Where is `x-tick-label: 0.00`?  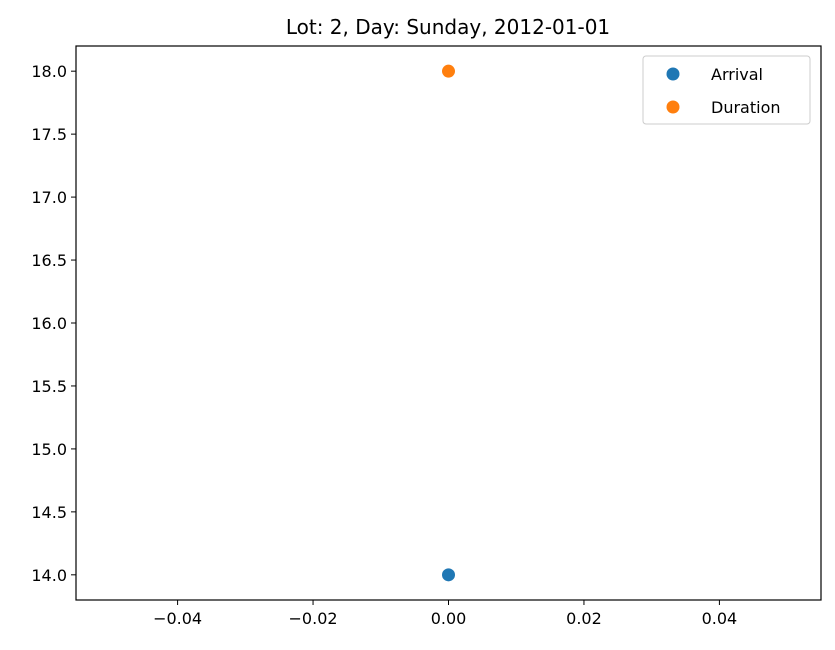
x-tick-label: 0.00 is located at coordinates (449, 618).